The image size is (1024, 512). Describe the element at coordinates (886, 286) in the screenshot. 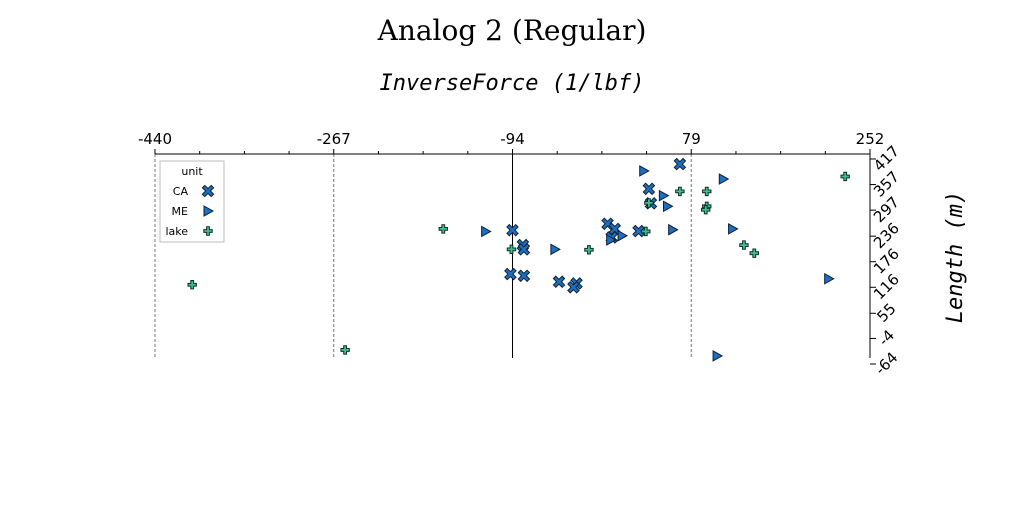

I see `y-tick-label: 116` at that location.